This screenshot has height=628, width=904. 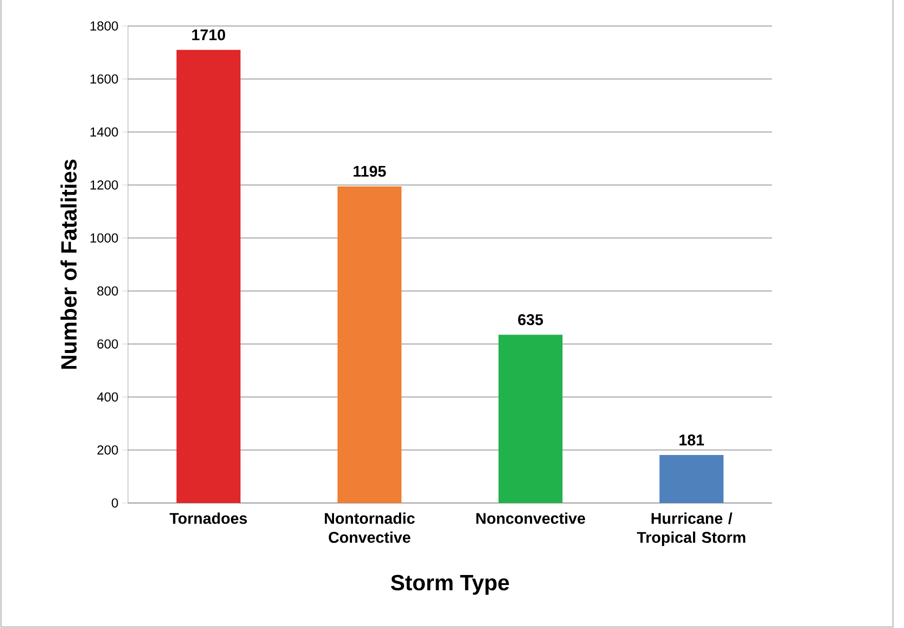 What do you see at coordinates (208, 518) in the screenshot?
I see `x-tick-label: Tornadoes` at bounding box center [208, 518].